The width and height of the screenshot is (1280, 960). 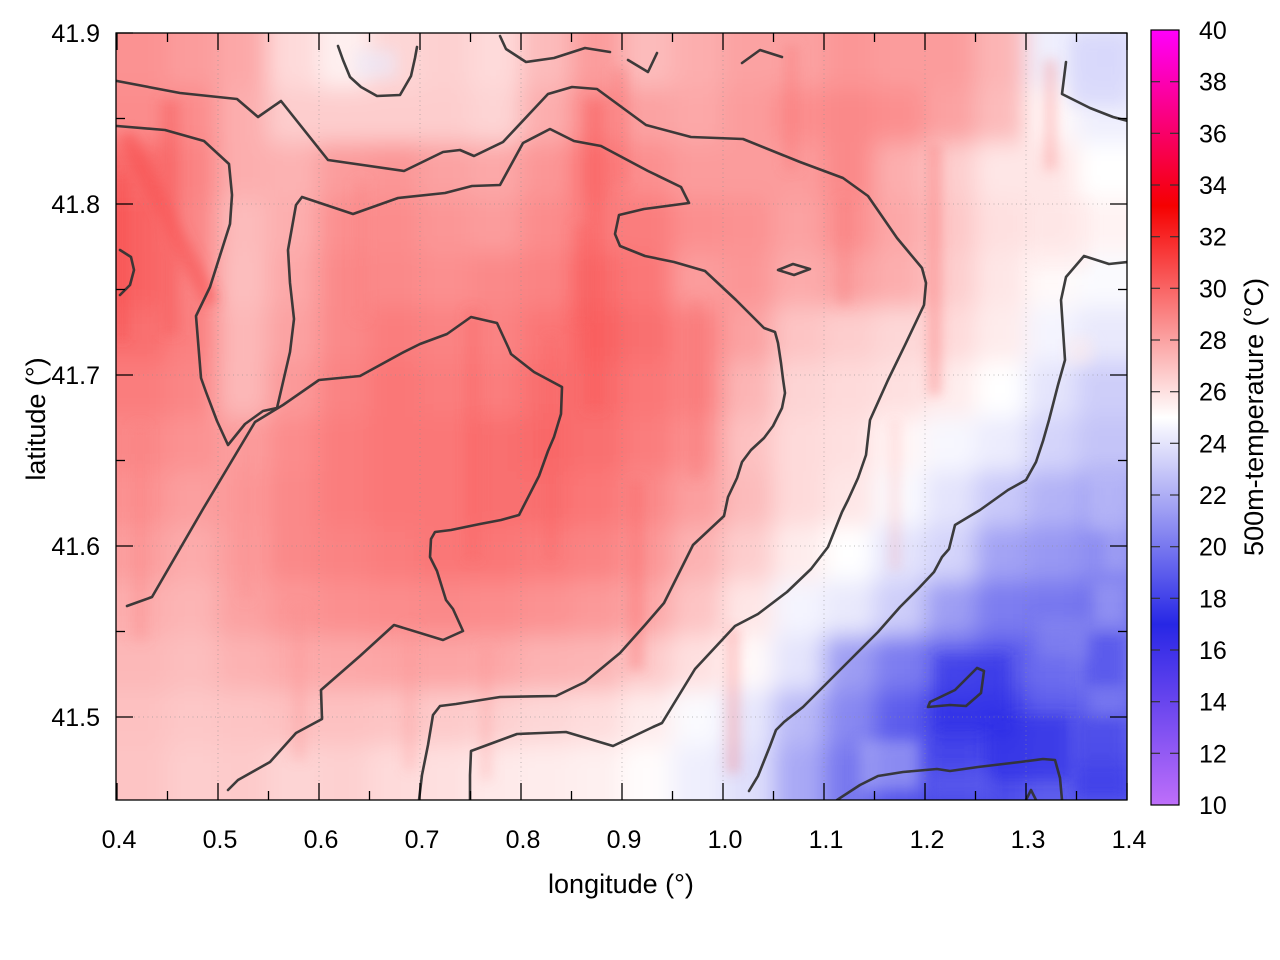 I want to click on svg-text: 41.9, so click(x=75, y=34).